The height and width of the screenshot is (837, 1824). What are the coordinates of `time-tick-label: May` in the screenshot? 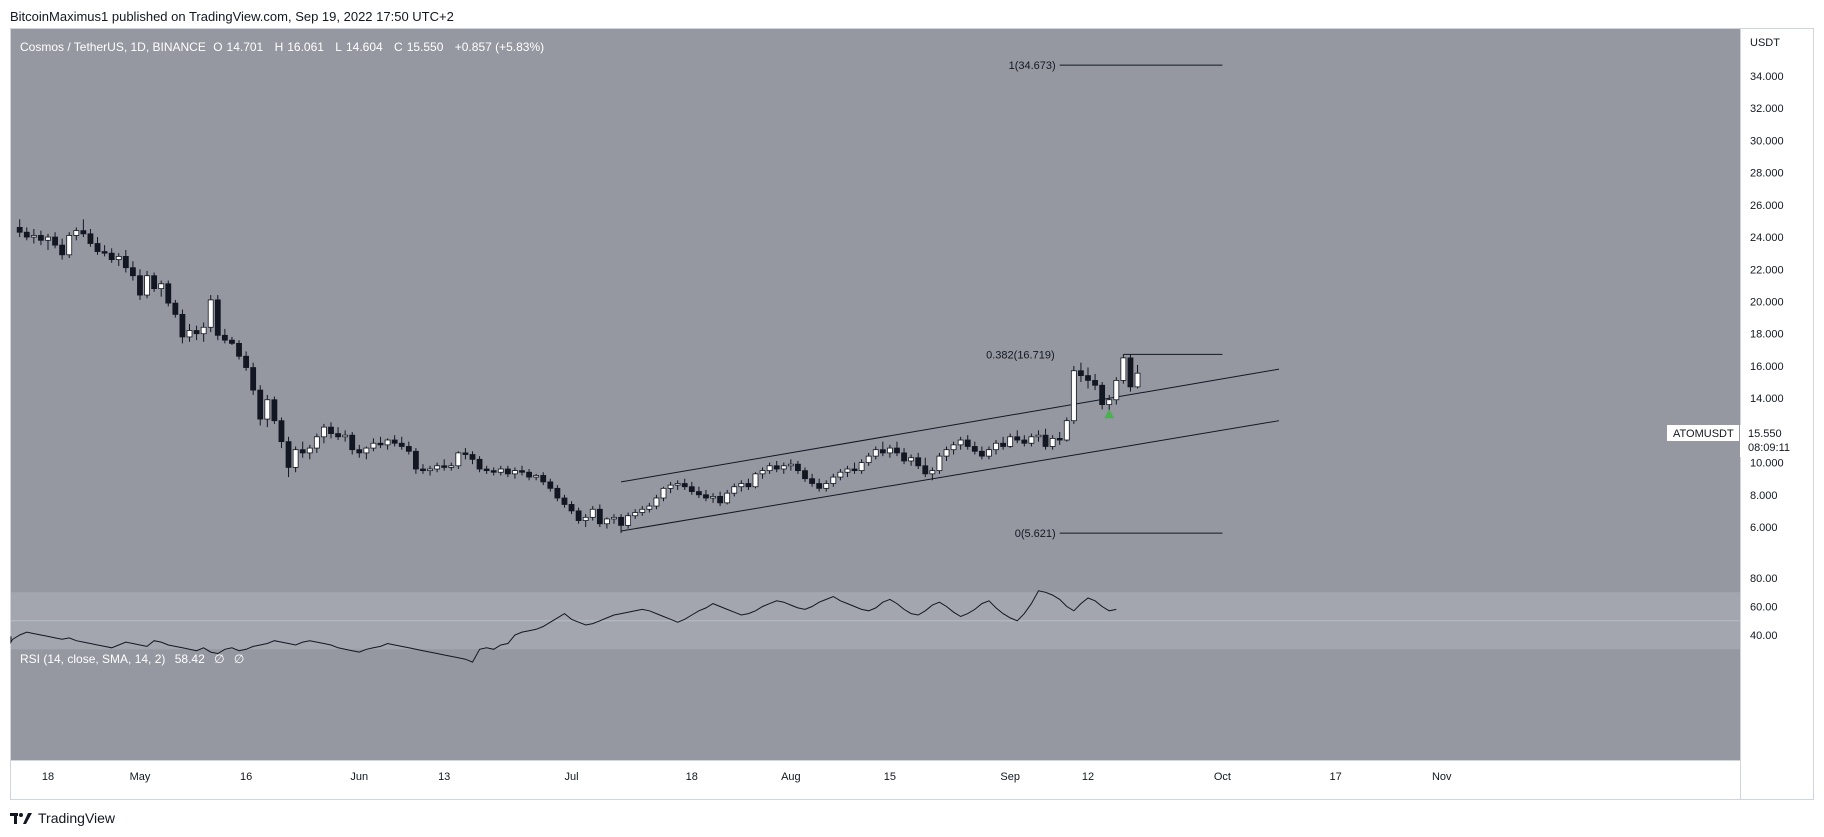 It's located at (140, 777).